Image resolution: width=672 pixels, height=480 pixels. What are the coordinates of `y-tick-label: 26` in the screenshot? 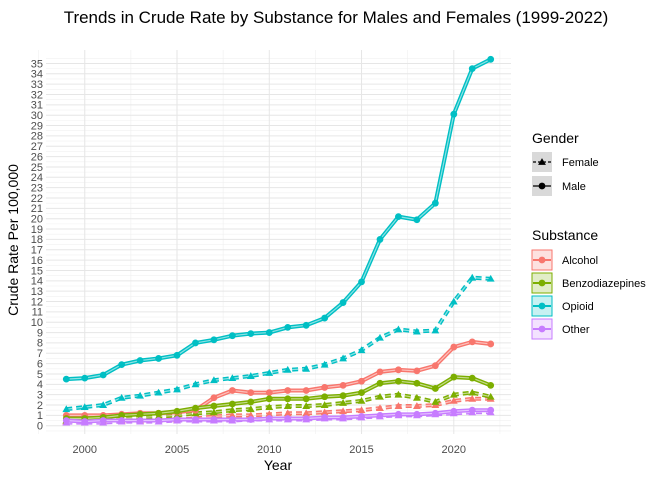 It's located at (37, 157).